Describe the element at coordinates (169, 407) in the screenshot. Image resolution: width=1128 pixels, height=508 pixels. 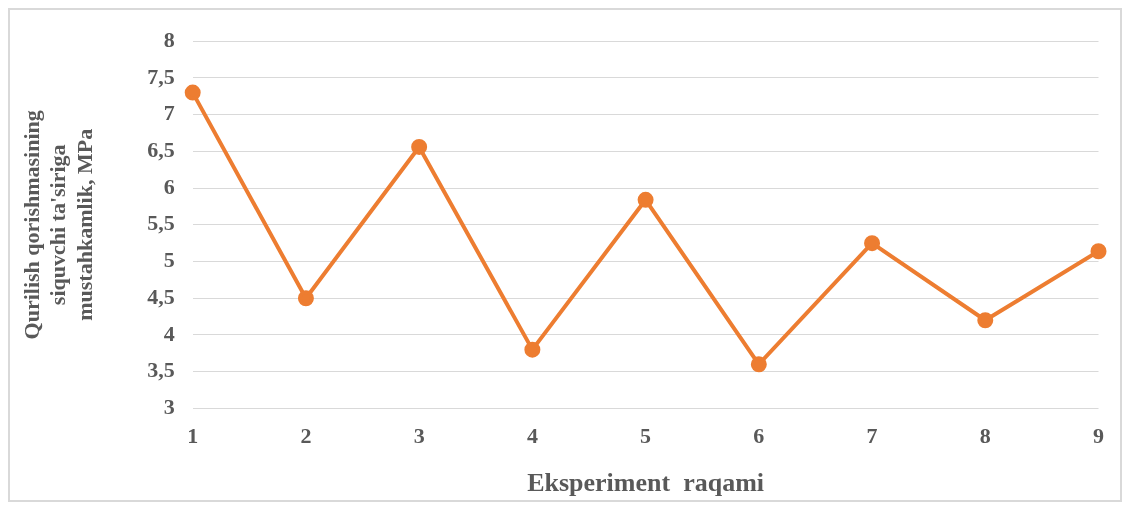
I see `y-tick-label: 3` at that location.